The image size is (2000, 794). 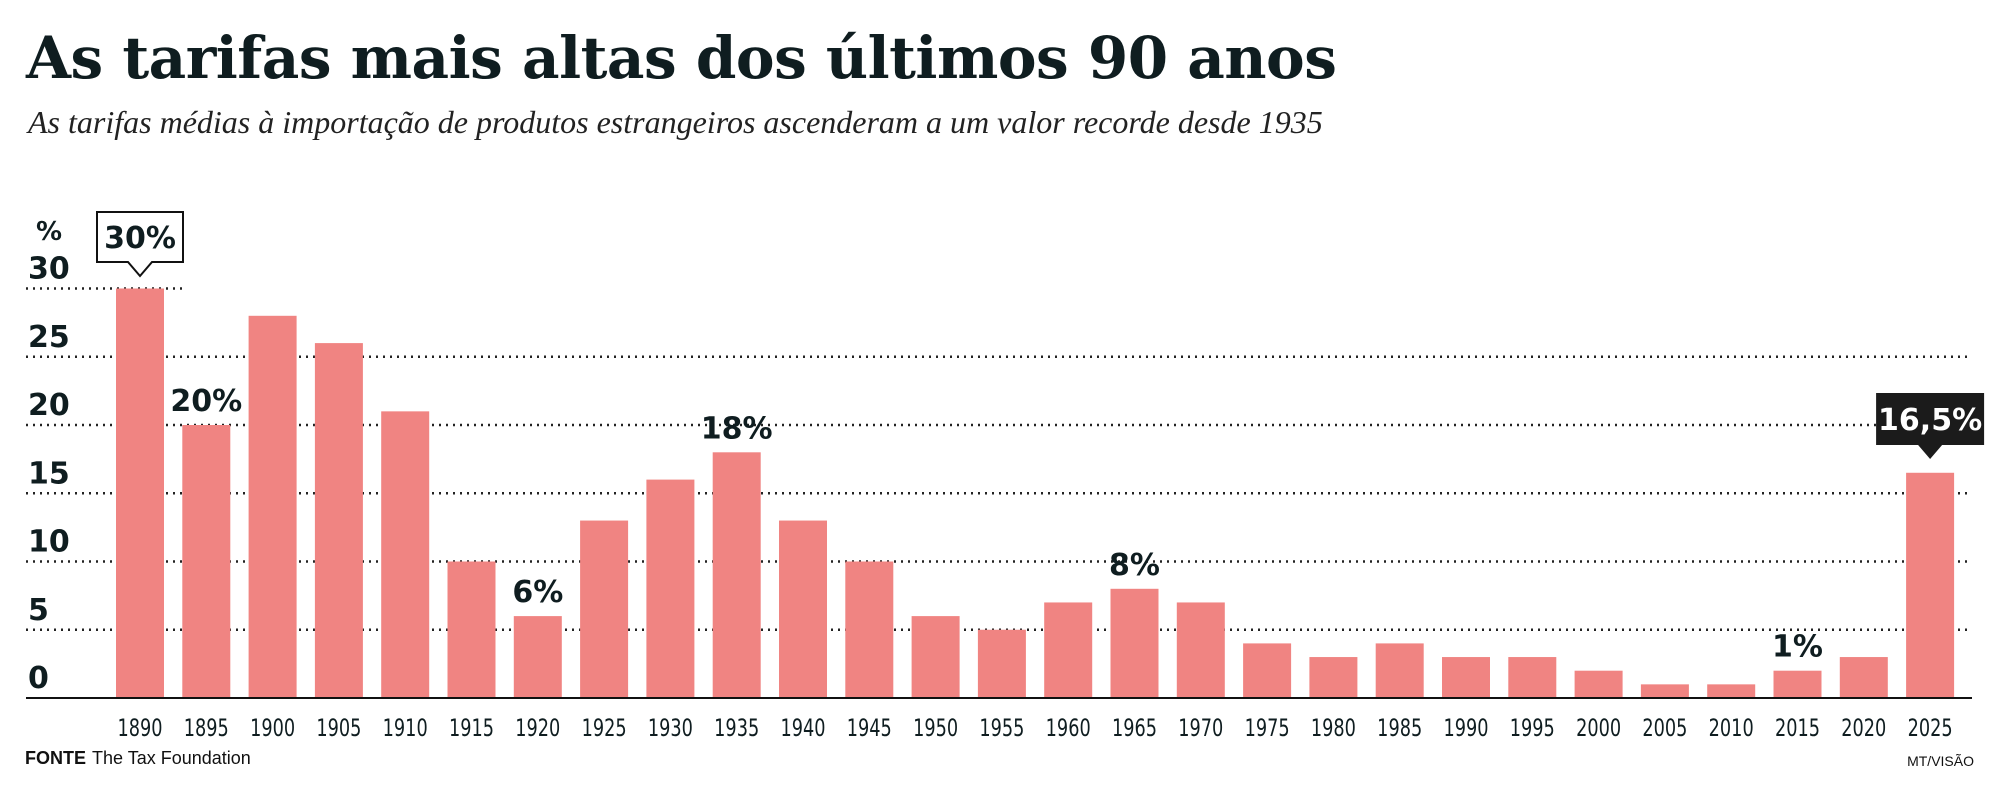 What do you see at coordinates (49, 473) in the screenshot?
I see `y-tick-label: 15` at bounding box center [49, 473].